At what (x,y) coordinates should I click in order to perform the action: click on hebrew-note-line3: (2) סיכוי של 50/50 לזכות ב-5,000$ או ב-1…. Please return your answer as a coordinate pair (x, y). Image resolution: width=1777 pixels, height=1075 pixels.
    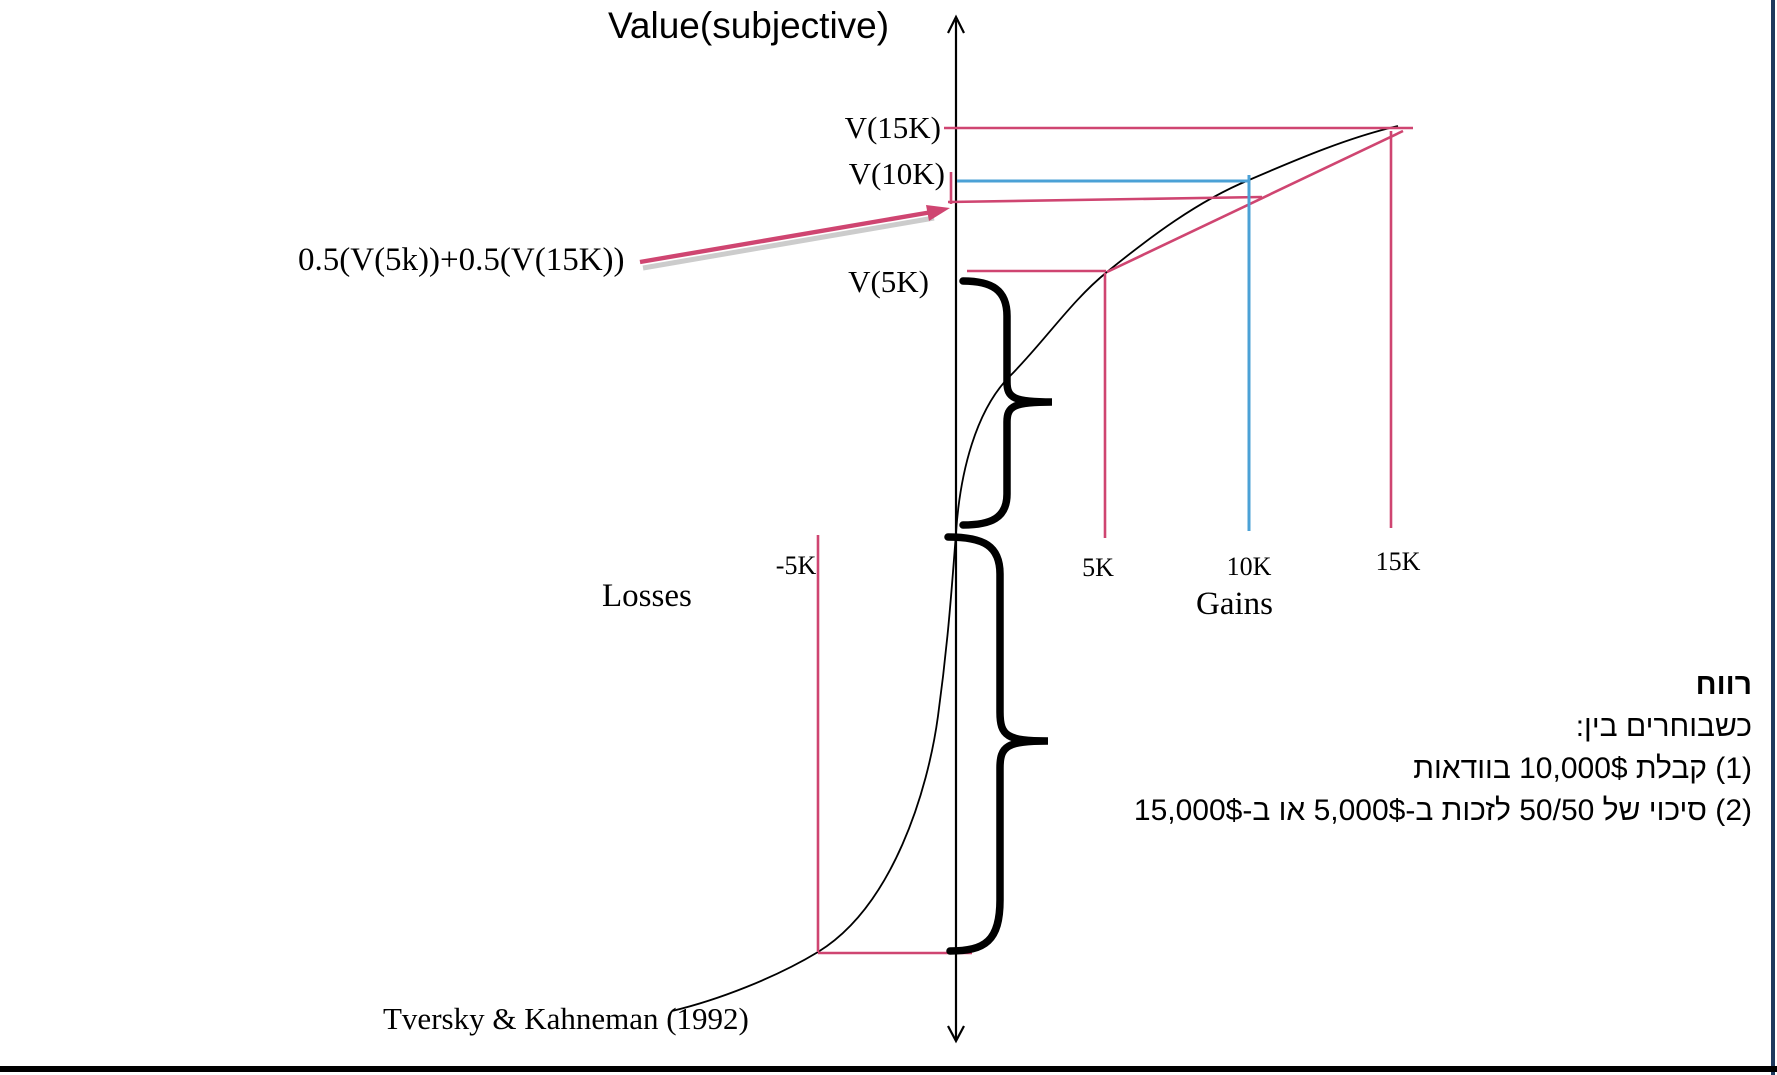
    Looking at the image, I should click on (1442, 810).